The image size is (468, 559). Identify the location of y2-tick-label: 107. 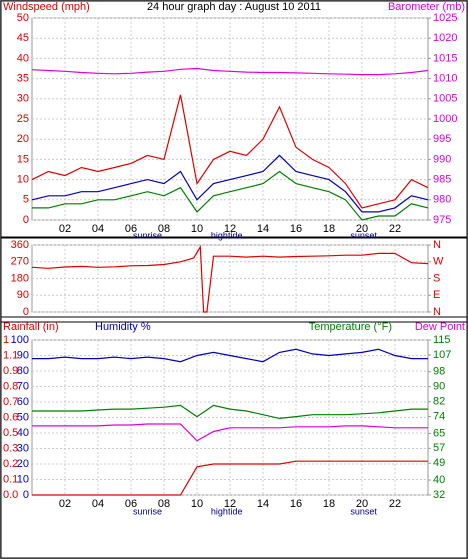
(442, 355).